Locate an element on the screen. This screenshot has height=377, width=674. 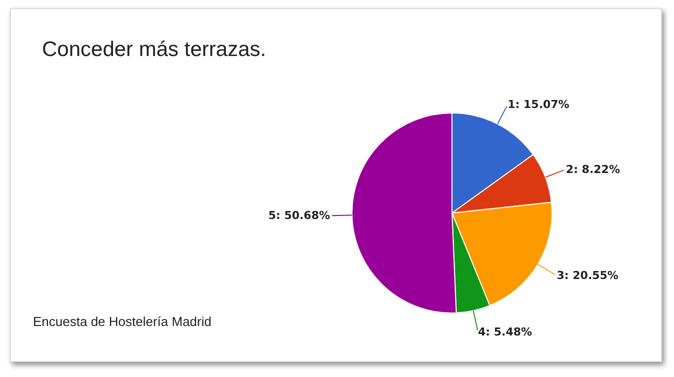
chart-title: Conceder más terrazas. is located at coordinates (154, 50).